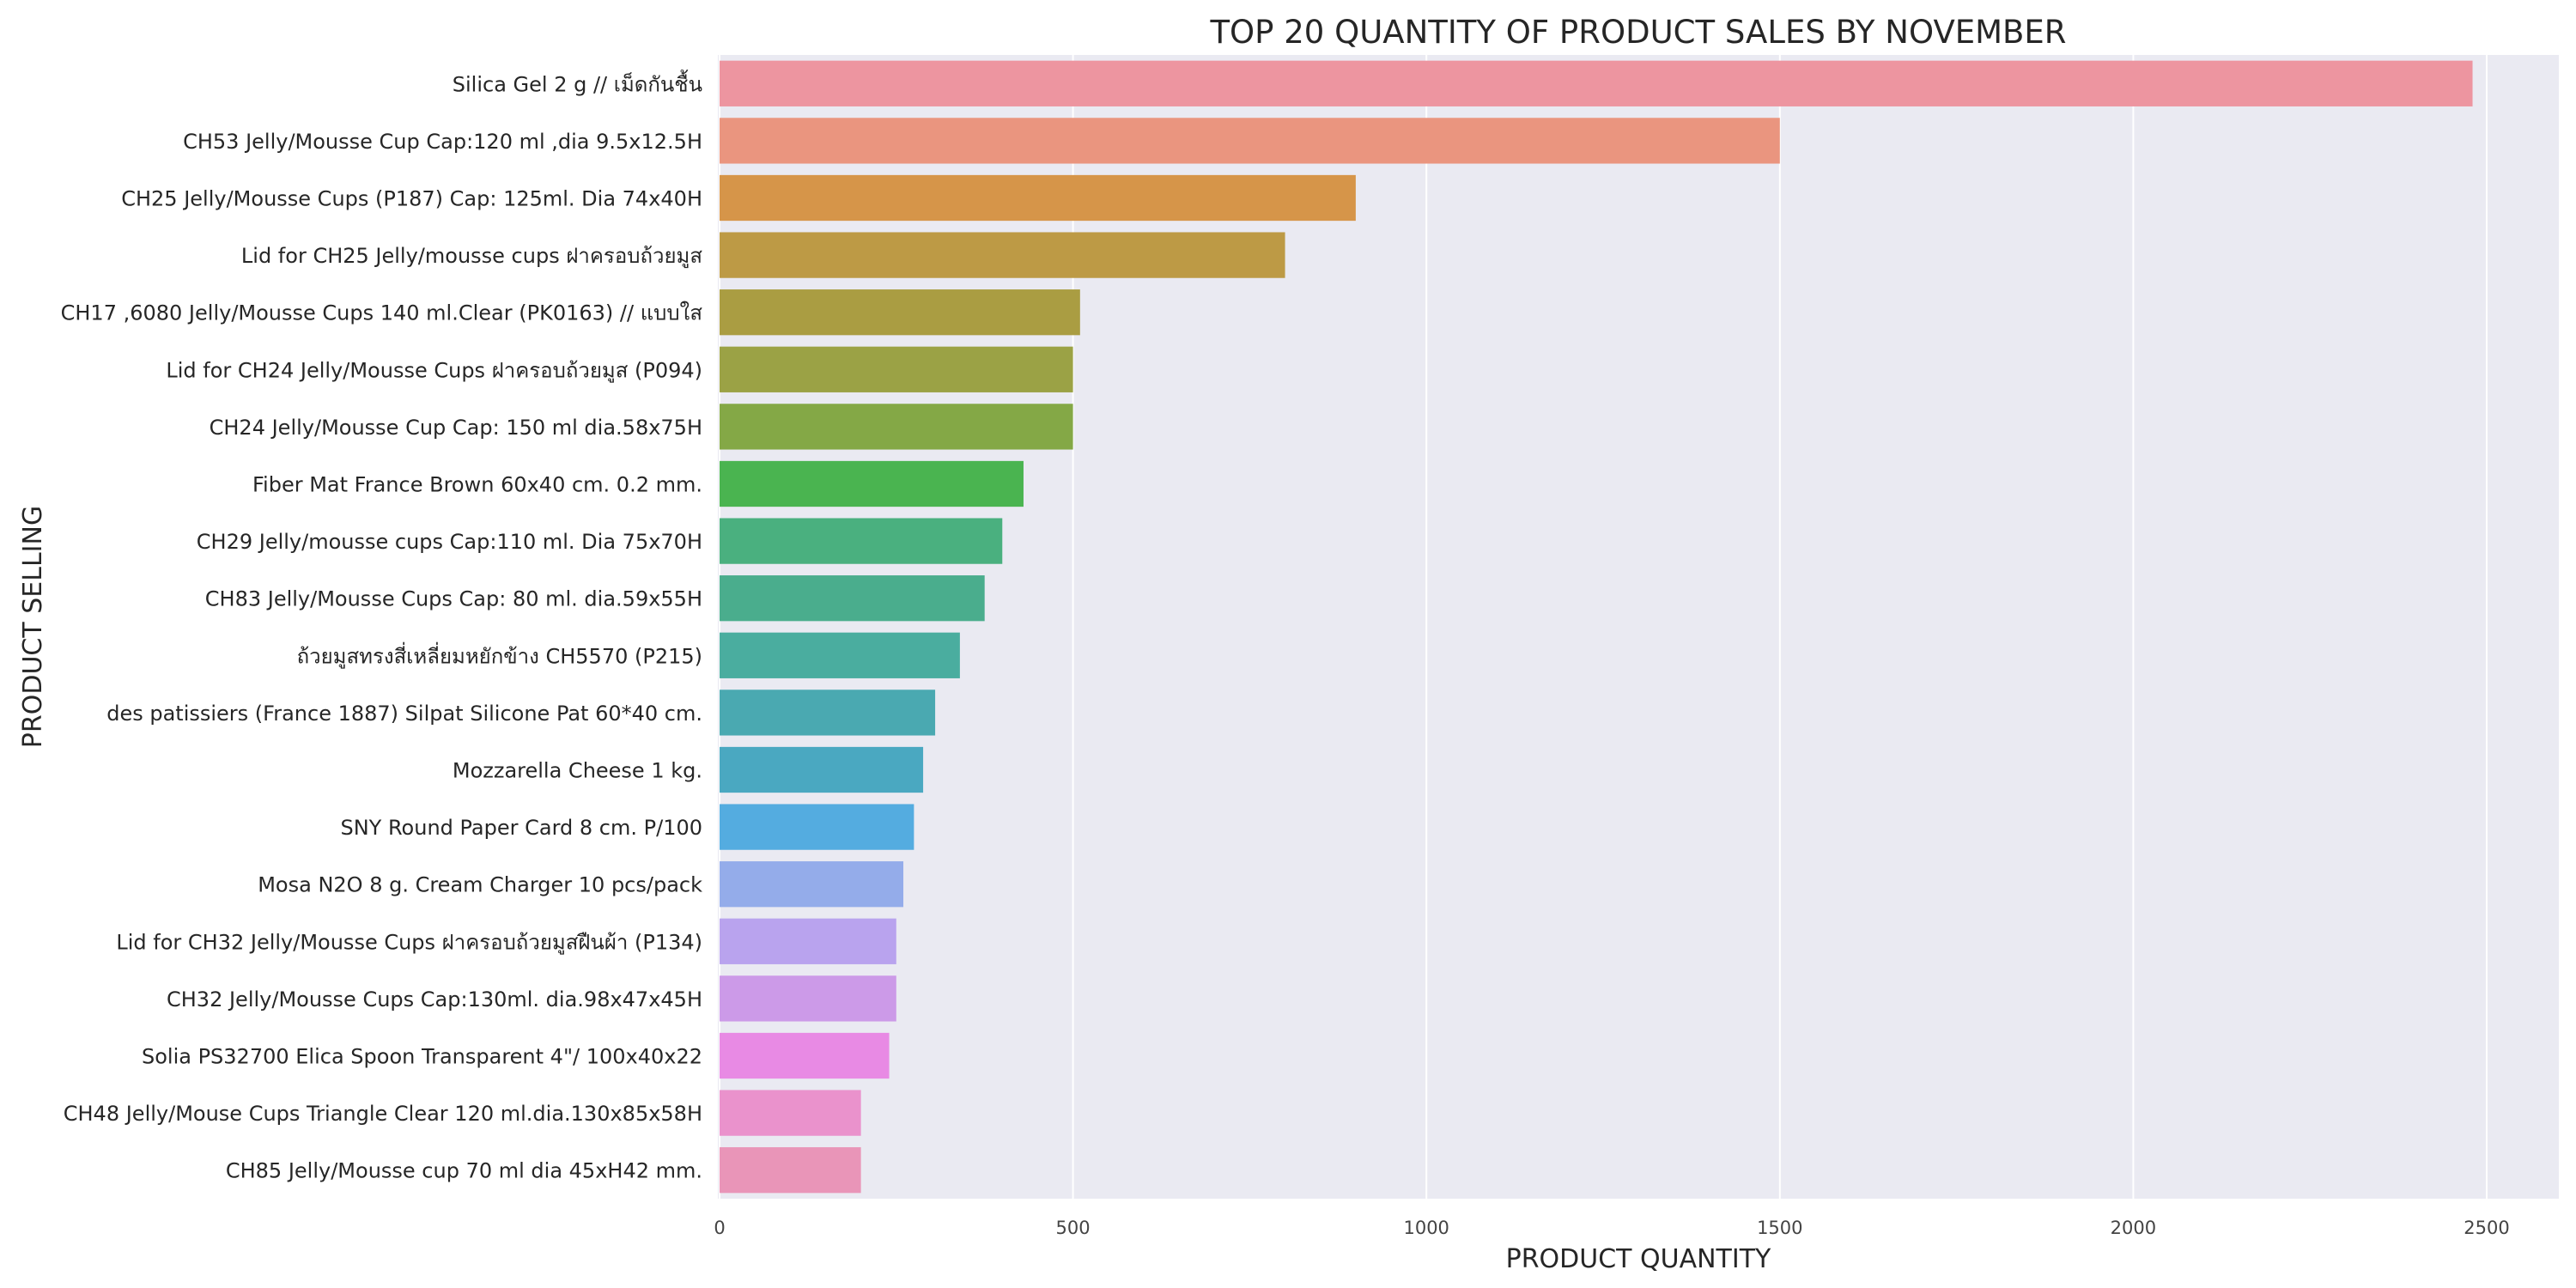  What do you see at coordinates (1779, 1228) in the screenshot?
I see `x-tick-label: 1500` at bounding box center [1779, 1228].